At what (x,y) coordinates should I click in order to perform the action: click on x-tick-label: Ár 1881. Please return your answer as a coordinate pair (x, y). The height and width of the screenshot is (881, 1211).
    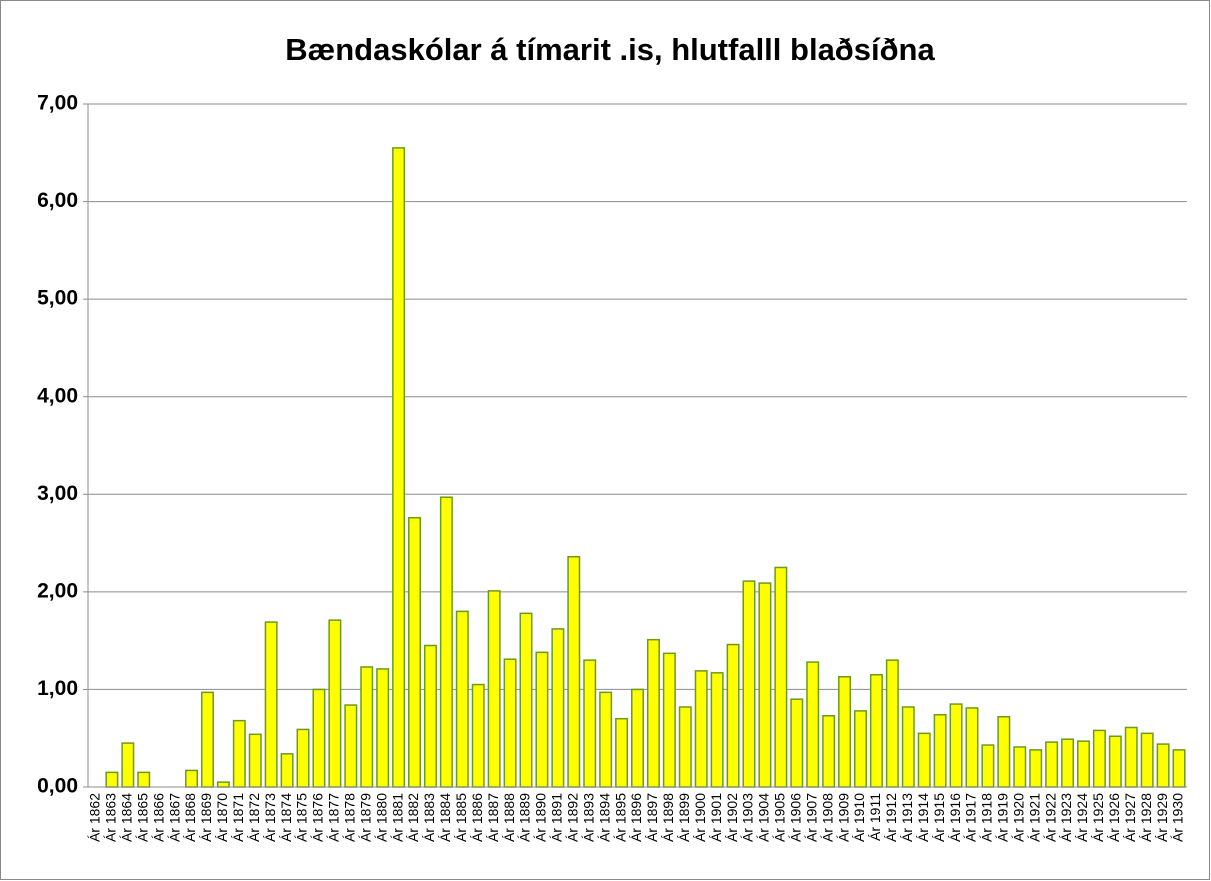
    Looking at the image, I should click on (397, 817).